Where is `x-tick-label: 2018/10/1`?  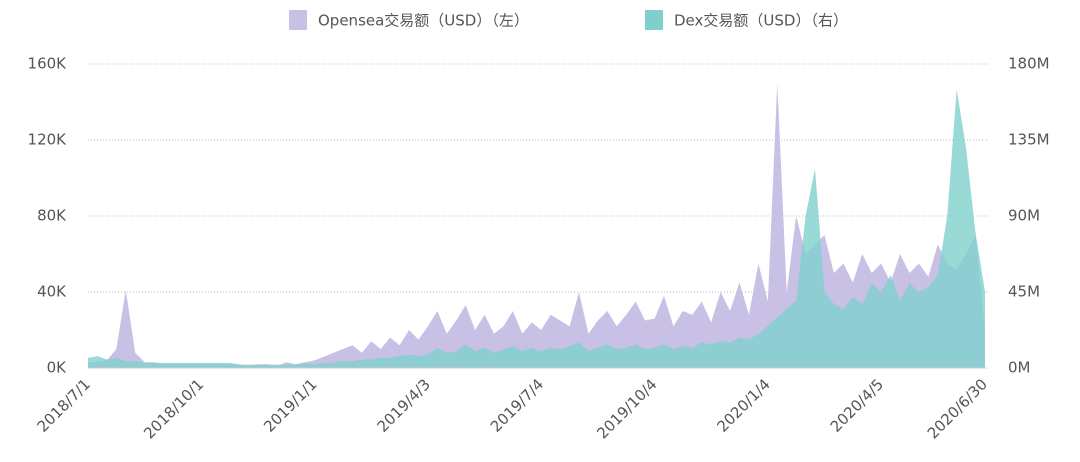
x-tick-label: 2018/10/1 is located at coordinates (173, 408).